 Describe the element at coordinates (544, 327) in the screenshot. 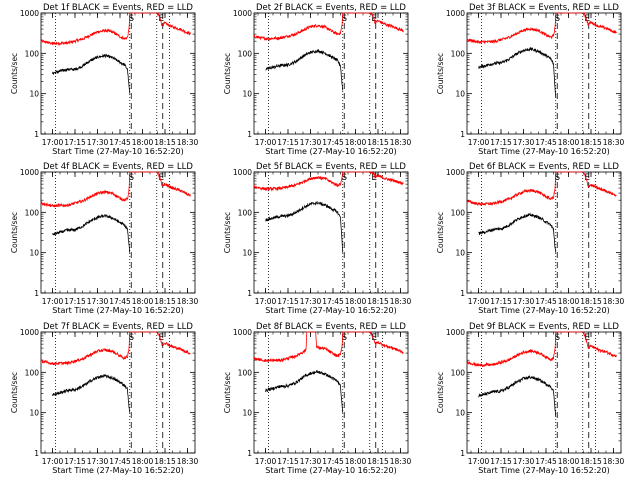

I see `panel-title: Det 9f BLACK = Events, RED = LLD` at that location.